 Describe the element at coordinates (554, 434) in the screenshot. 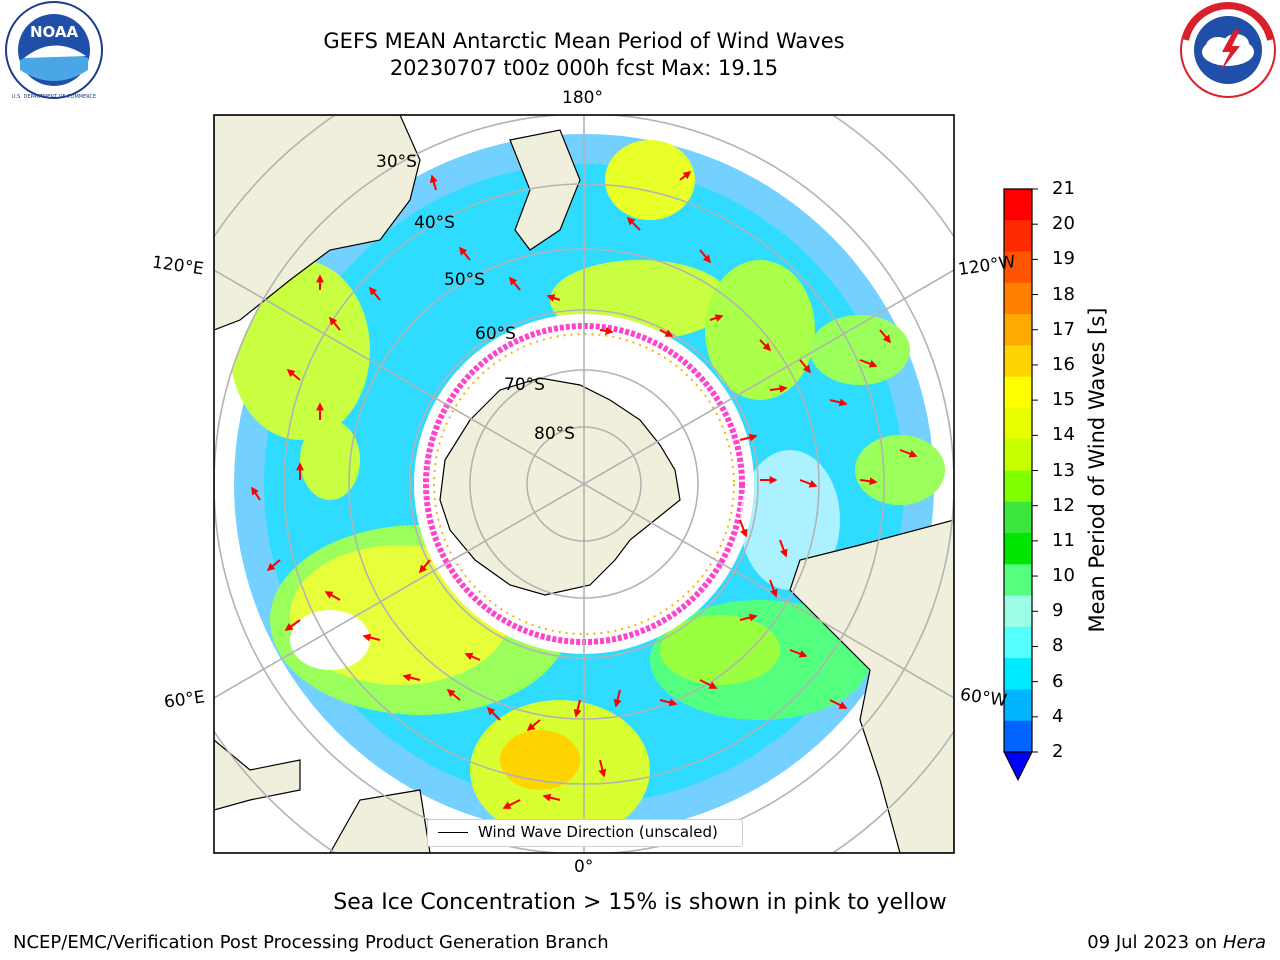

I see `lat-label-80s: 80°S` at that location.